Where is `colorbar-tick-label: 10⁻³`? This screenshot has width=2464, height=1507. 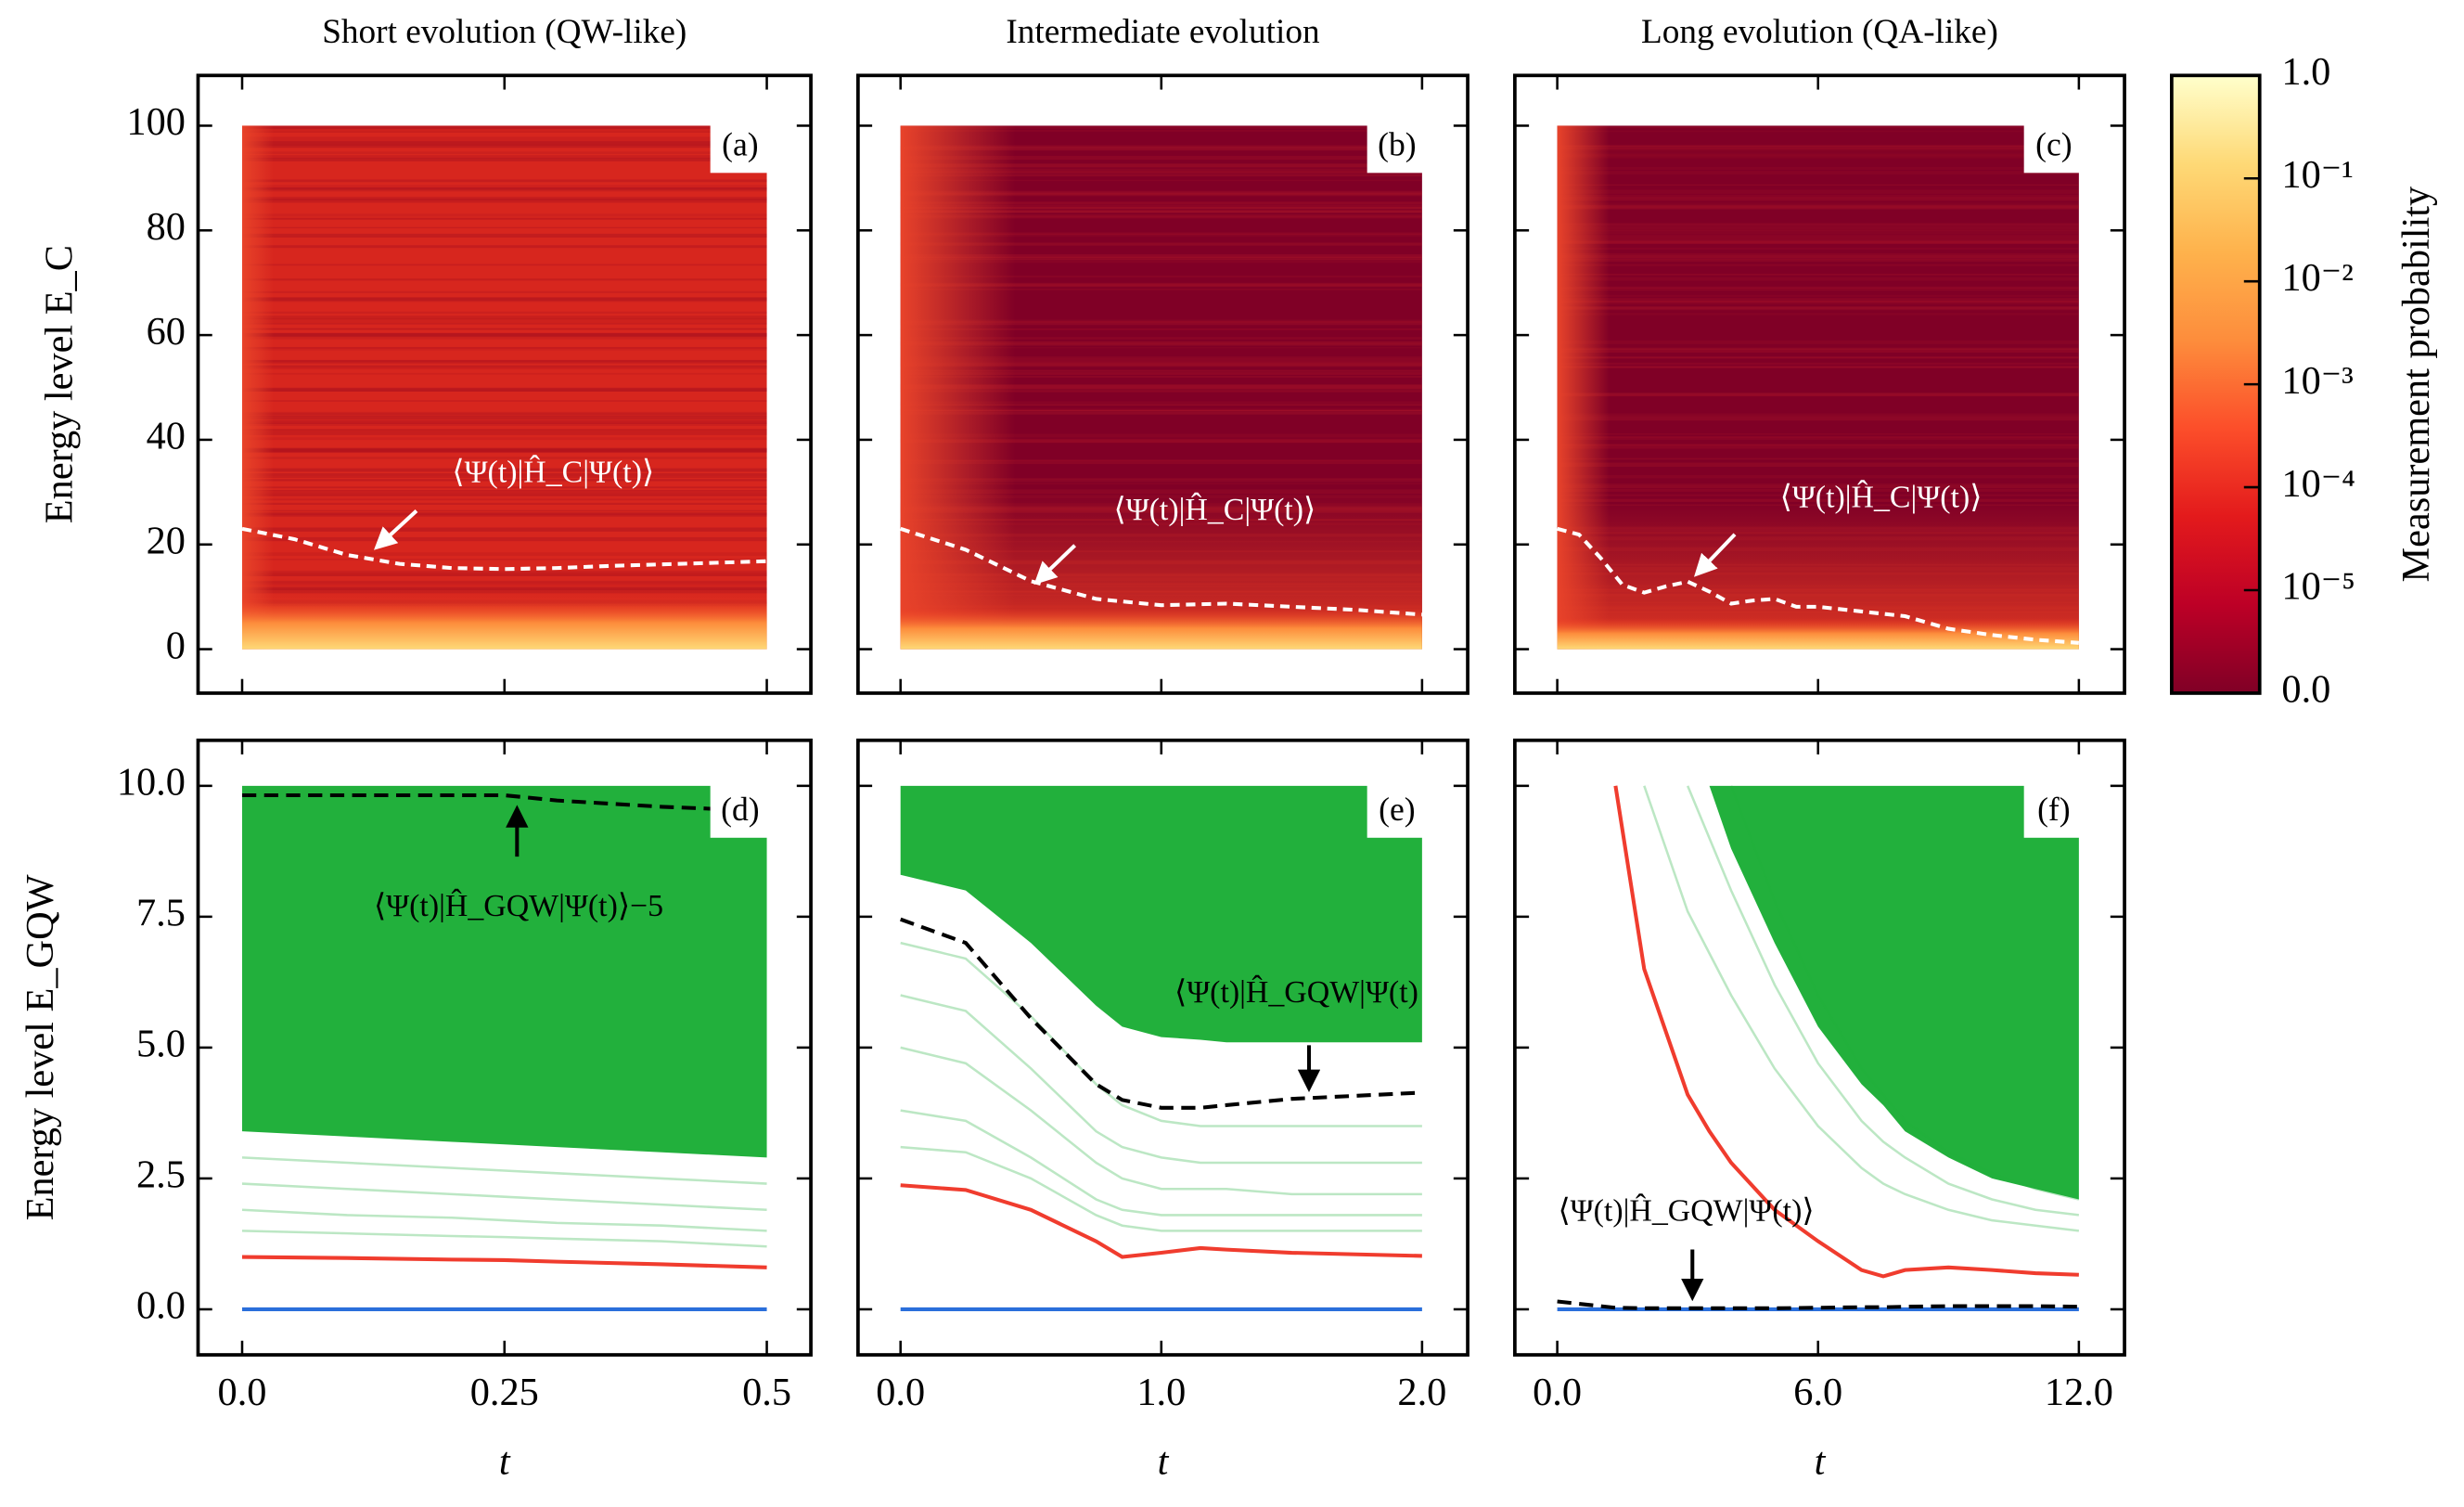 colorbar-tick-label: 10⁻³ is located at coordinates (2317, 381).